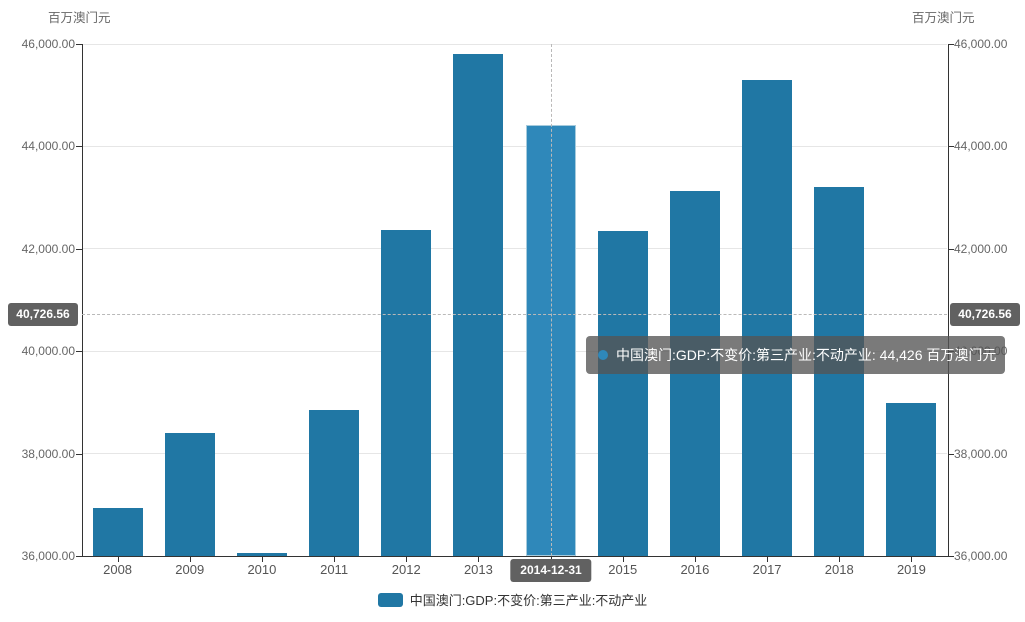 This screenshot has width=1025, height=622. I want to click on crosshair-horizontal-line, so click(514, 314).